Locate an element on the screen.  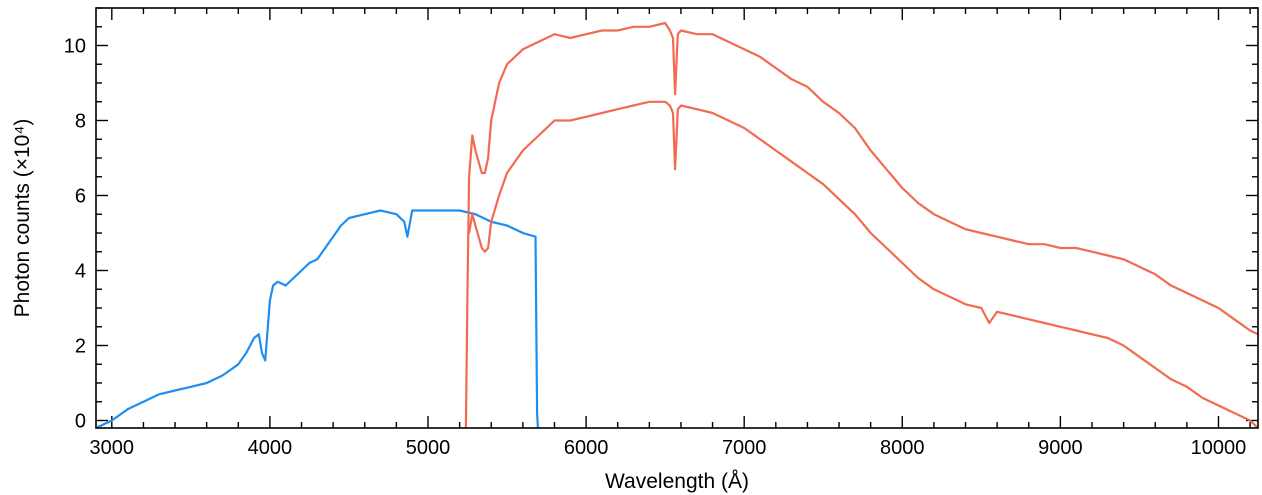
y-tick-label: 4 is located at coordinates (80, 272).